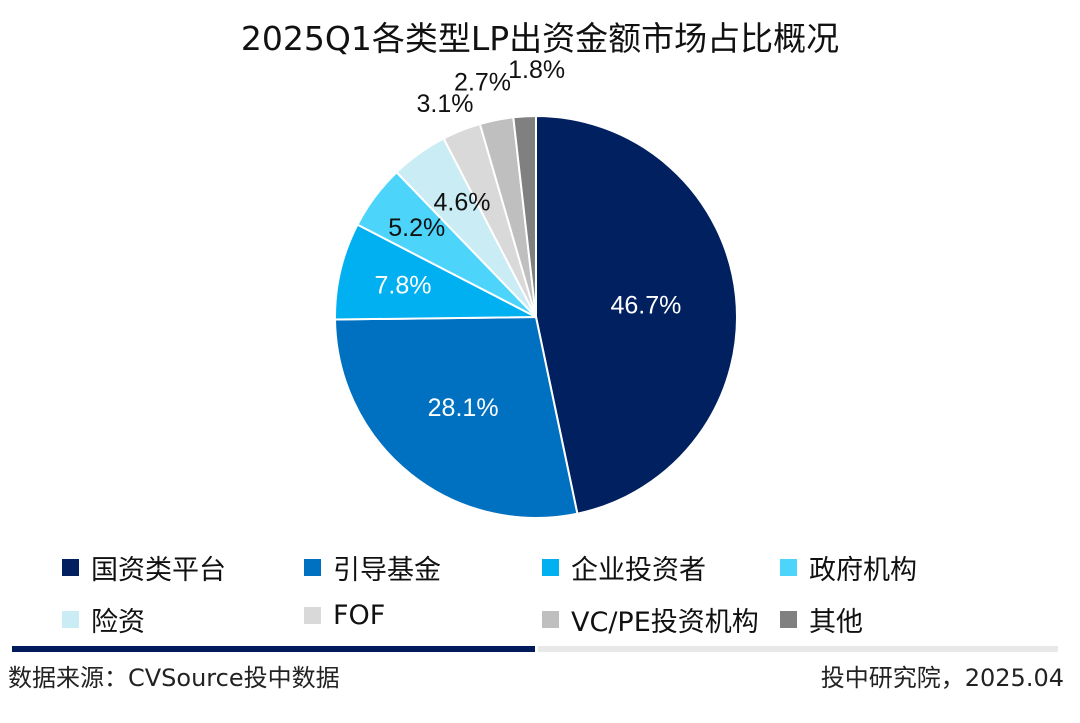 This screenshot has height=723, width=1080. I want to click on legend-label-4: 险资, so click(118, 622).